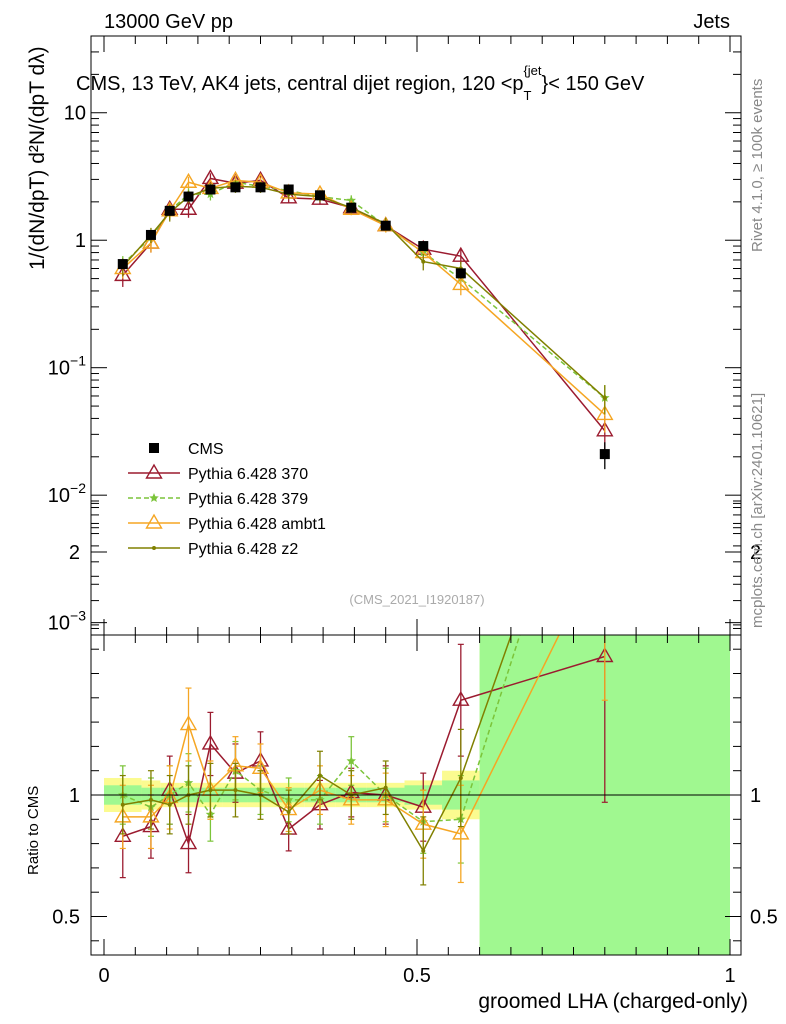 The height and width of the screenshot is (1024, 786). I want to click on x-tick-label: 1, so click(729, 976).